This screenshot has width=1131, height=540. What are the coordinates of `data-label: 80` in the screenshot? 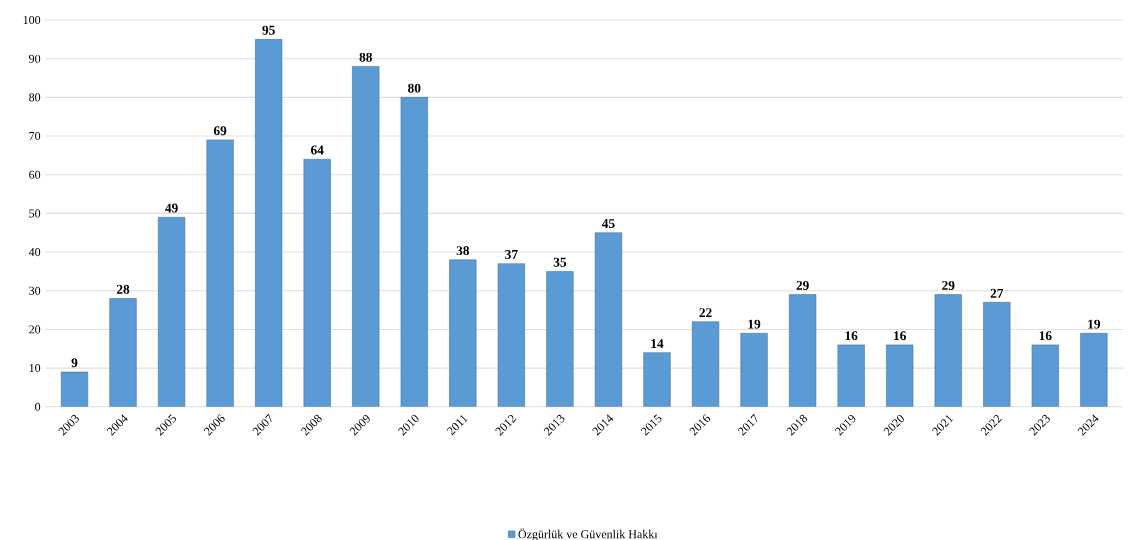 It's located at (414, 88).